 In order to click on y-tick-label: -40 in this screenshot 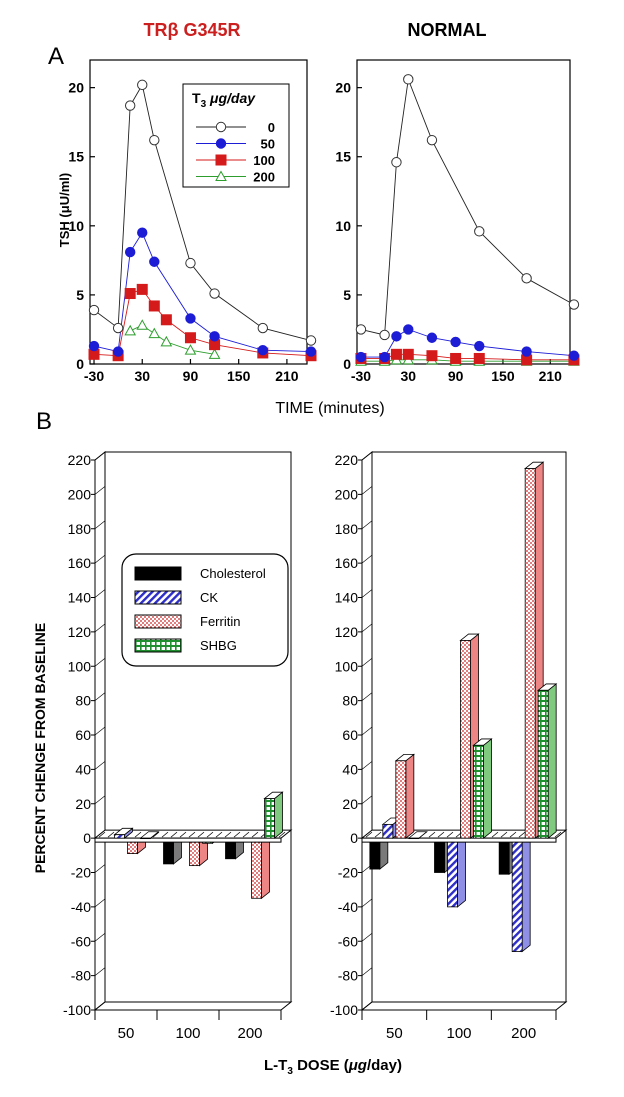, I will do `click(348, 907)`.